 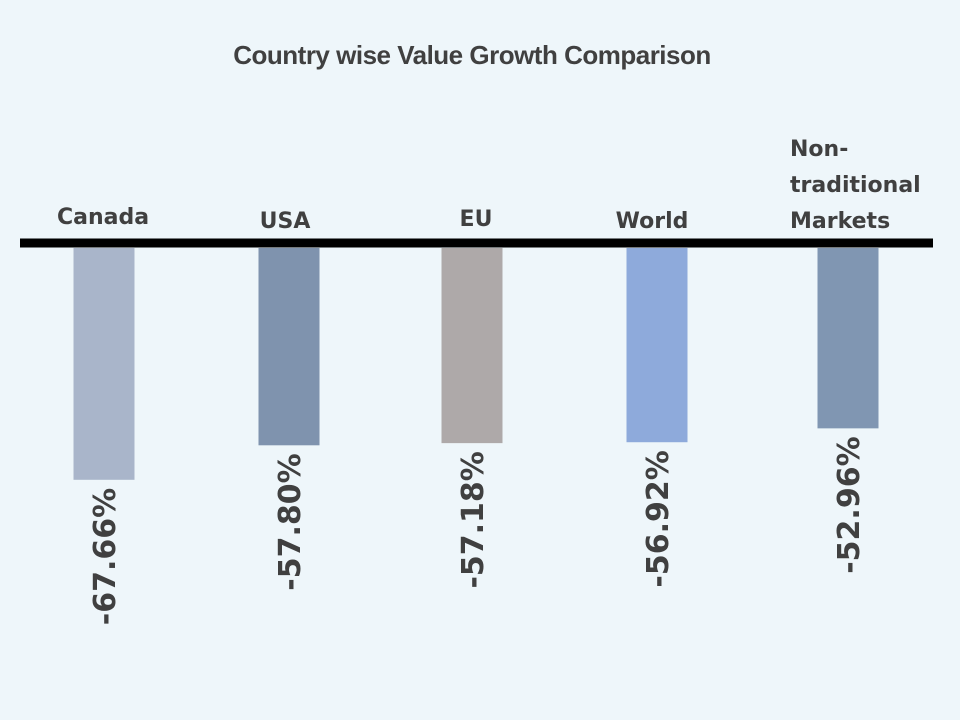 I want to click on category-label-world: World, so click(x=652, y=221).